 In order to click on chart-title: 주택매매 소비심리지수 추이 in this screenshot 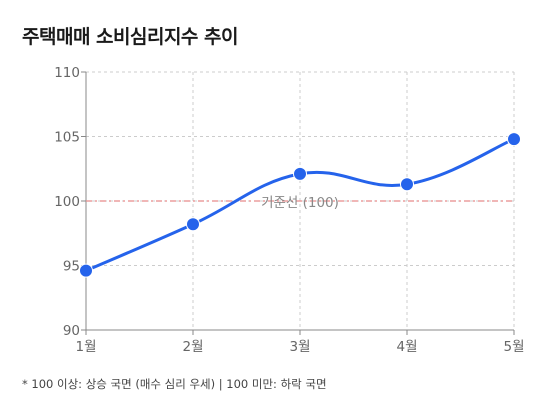, I will do `click(130, 37)`.